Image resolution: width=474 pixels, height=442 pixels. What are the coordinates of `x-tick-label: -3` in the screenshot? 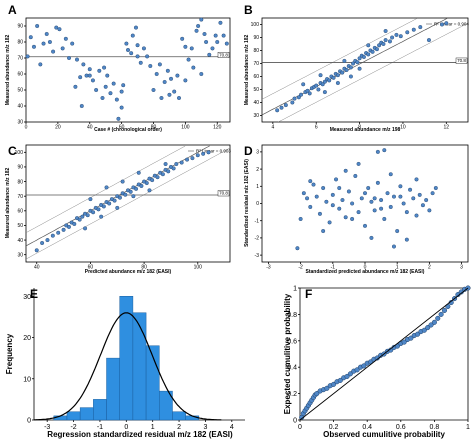 It's located at (47, 427).